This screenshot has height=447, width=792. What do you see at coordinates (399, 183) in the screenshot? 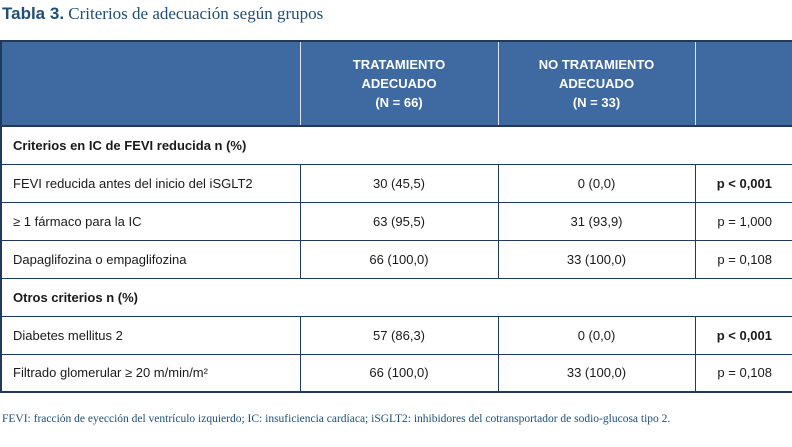
I see `row-tratamiento-value: 30 (45,5)` at bounding box center [399, 183].